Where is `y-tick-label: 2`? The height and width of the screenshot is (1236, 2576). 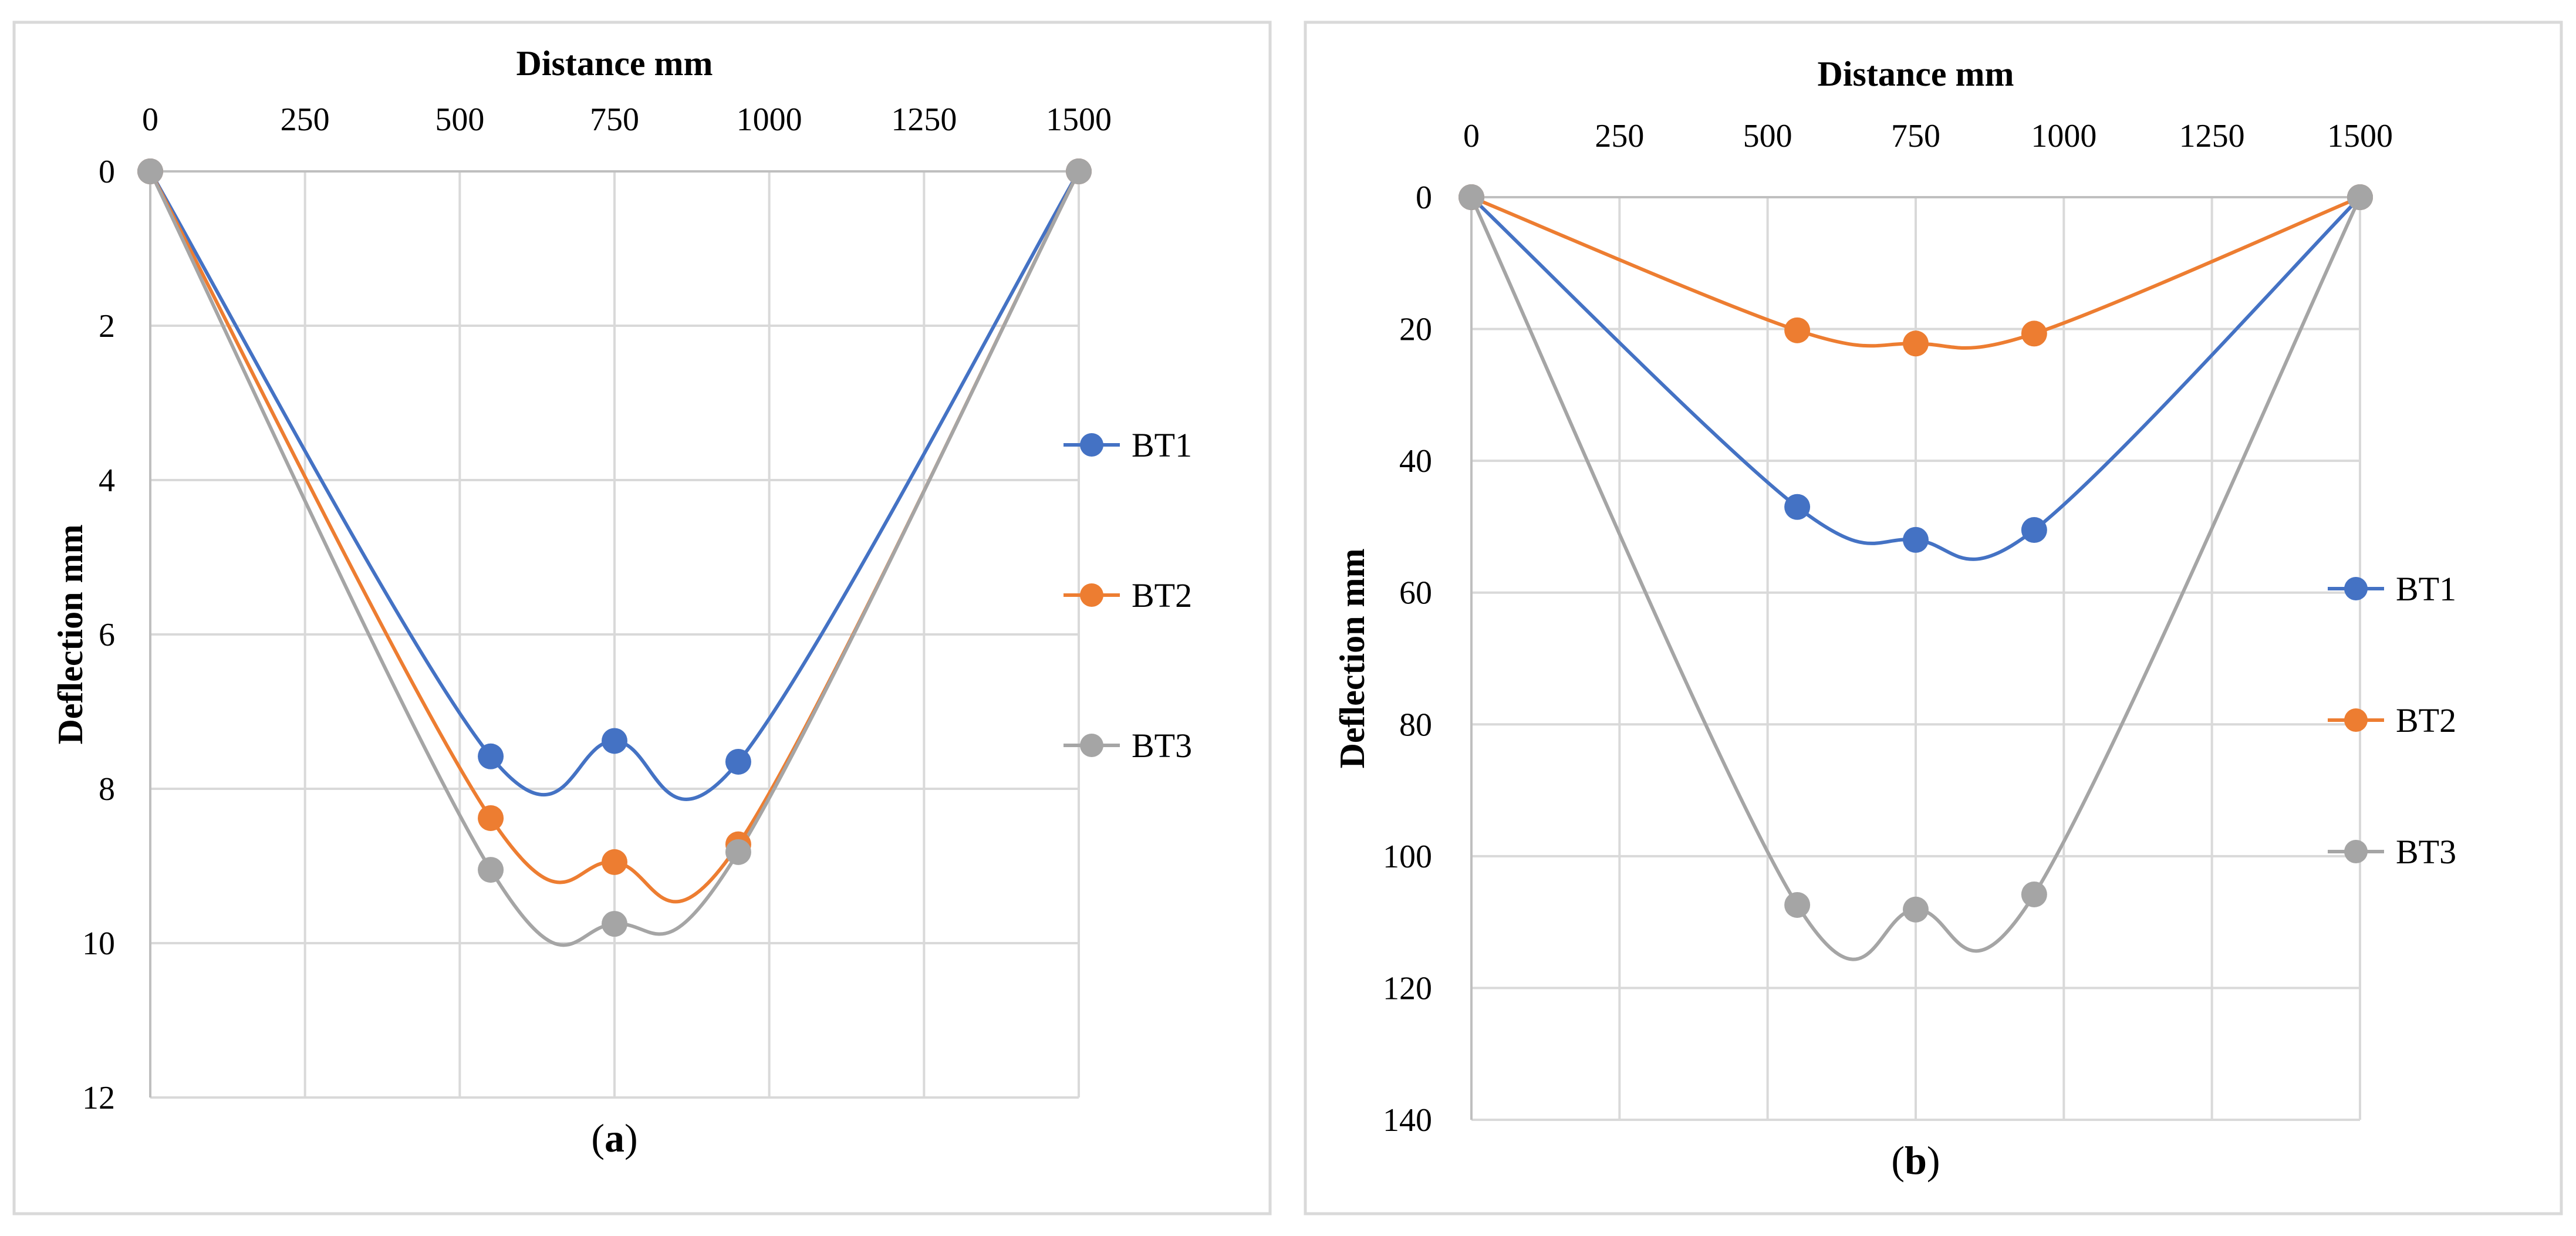 y-tick-label: 2 is located at coordinates (107, 326).